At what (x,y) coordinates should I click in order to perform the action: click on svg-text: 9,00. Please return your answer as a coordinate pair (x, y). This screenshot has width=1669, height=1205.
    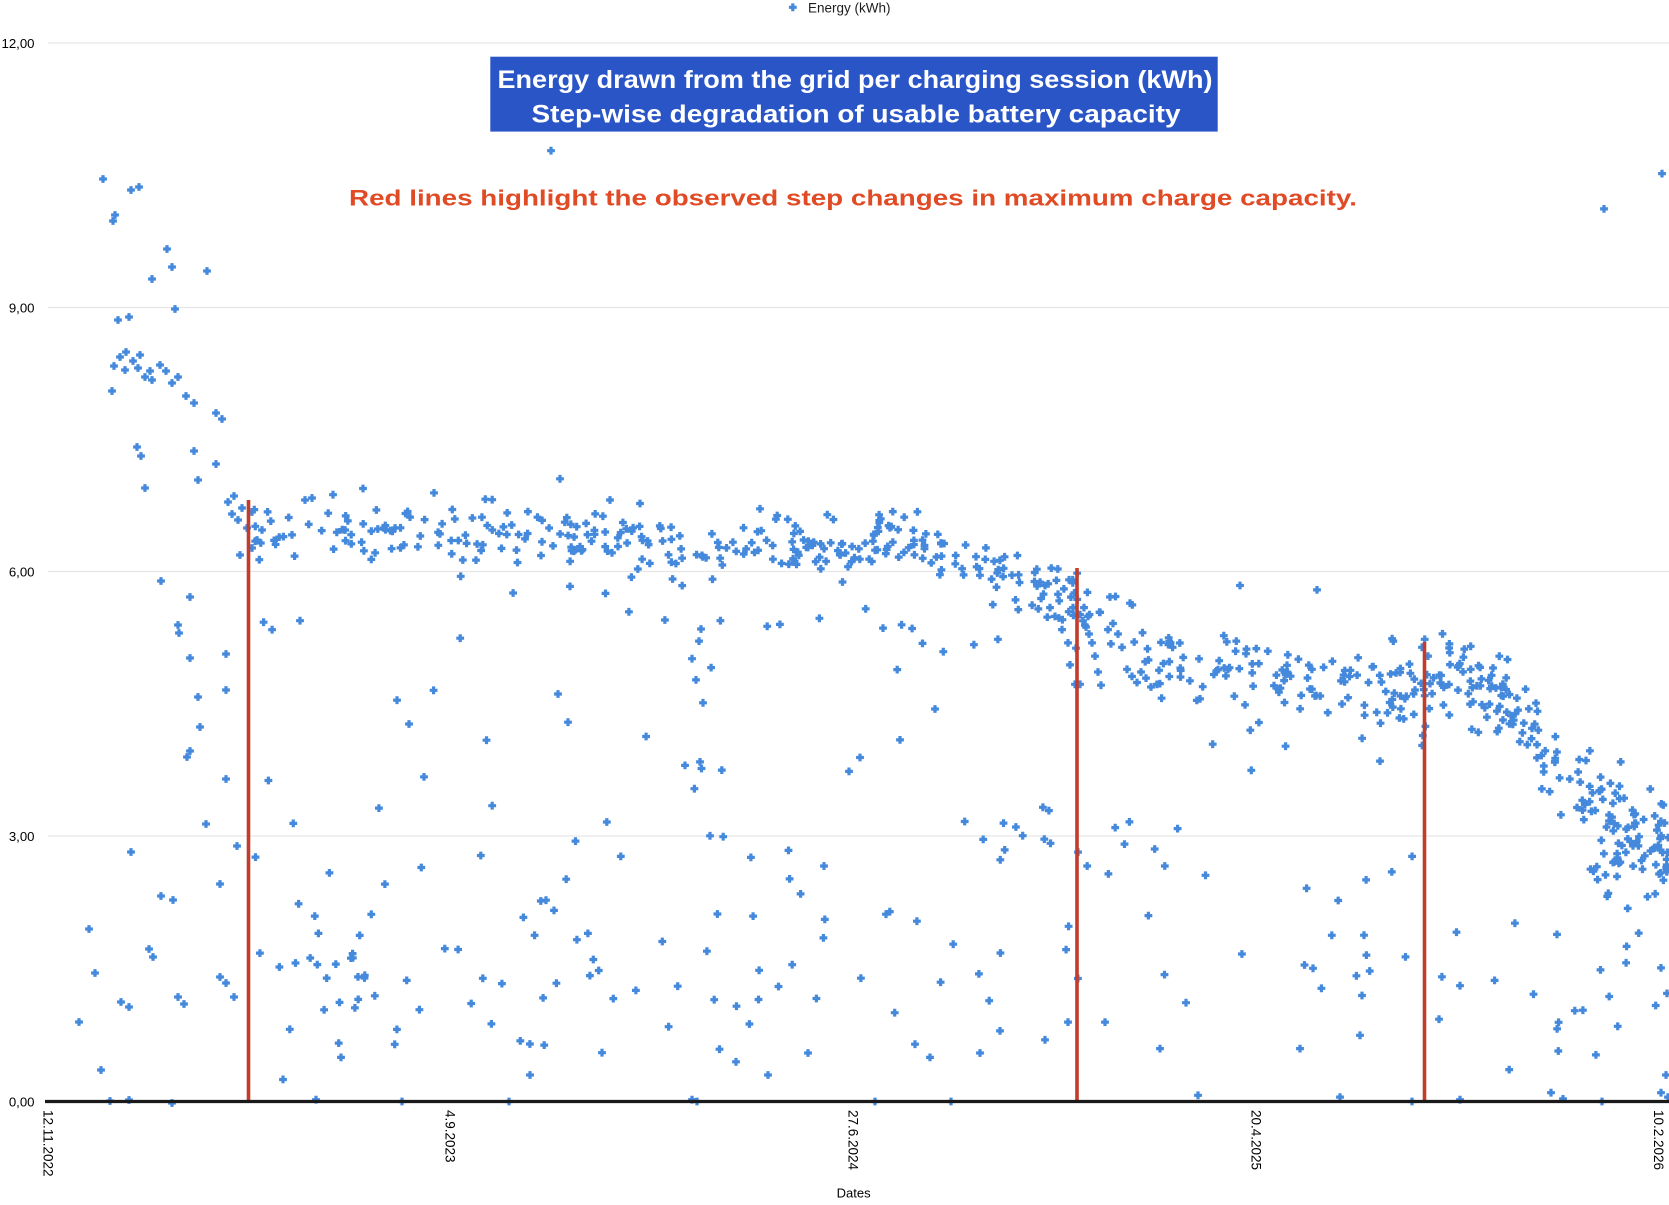
    Looking at the image, I should click on (22, 307).